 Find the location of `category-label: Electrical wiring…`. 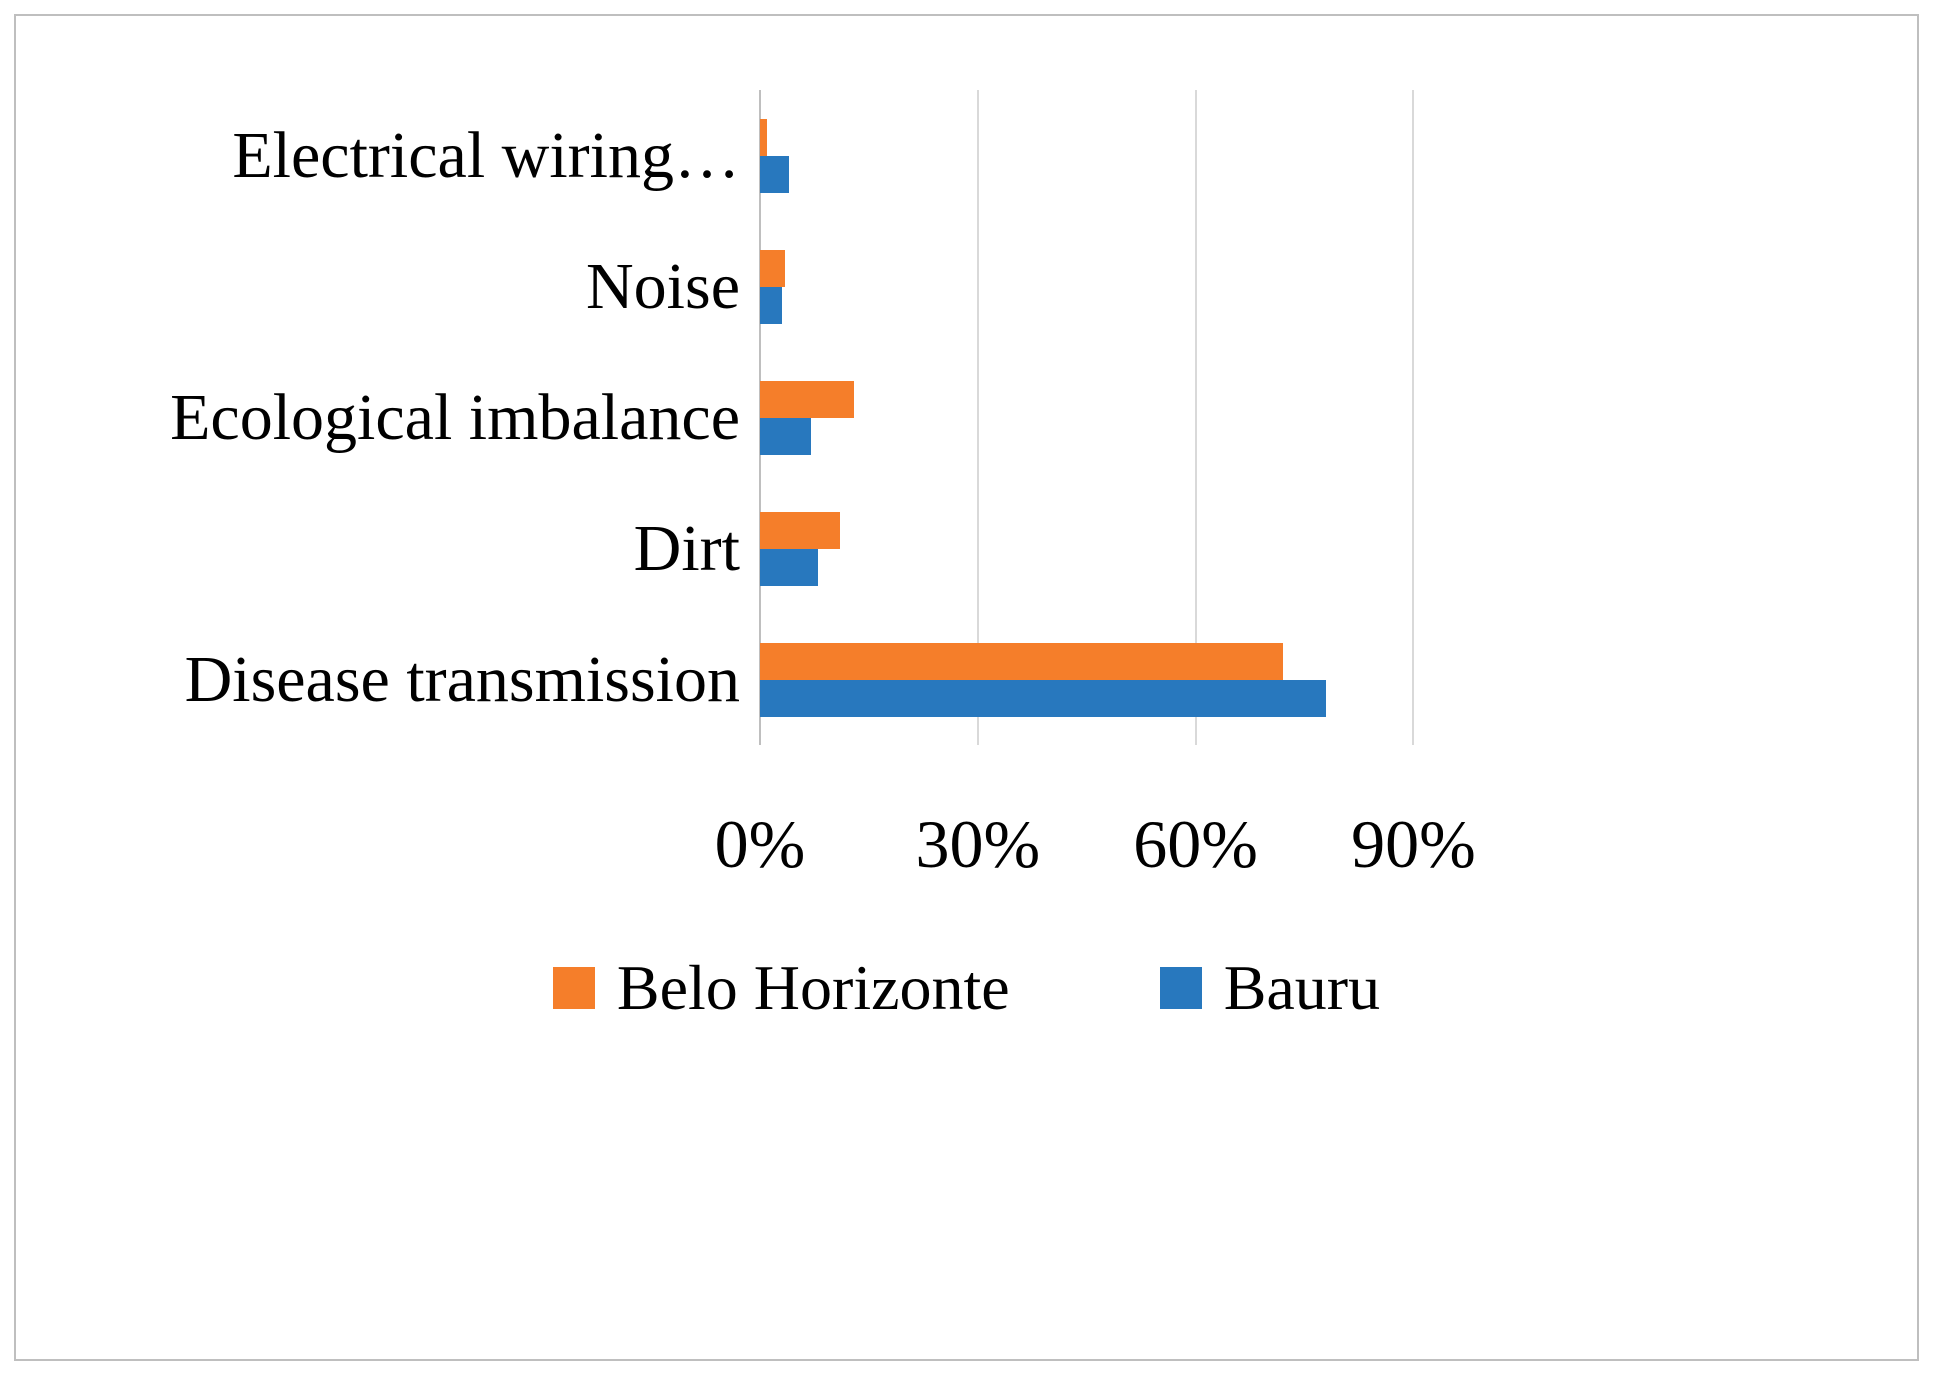

category-label: Electrical wiring… is located at coordinates (486, 155).